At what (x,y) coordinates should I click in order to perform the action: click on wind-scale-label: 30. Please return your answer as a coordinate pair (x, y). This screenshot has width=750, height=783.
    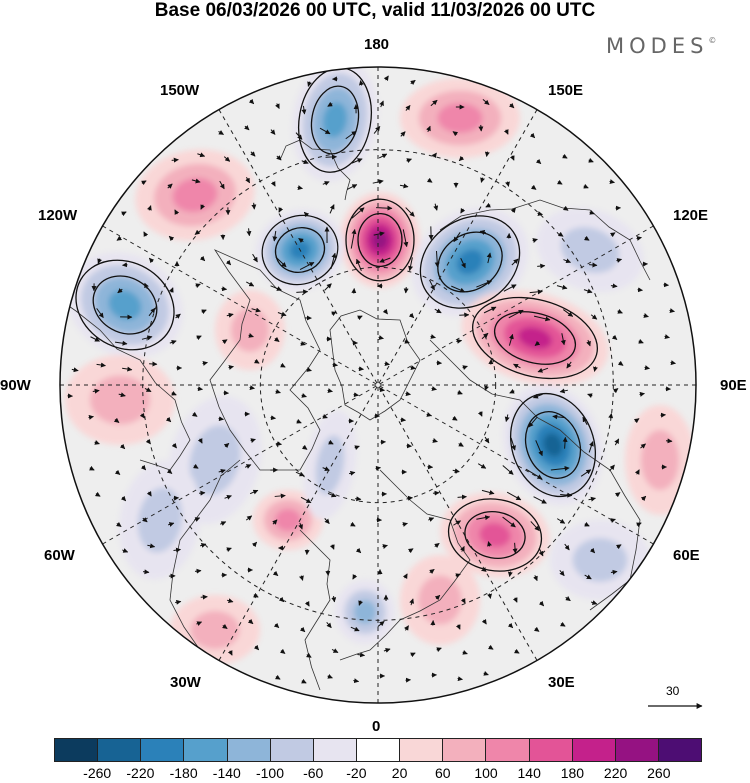
    Looking at the image, I should click on (673, 691).